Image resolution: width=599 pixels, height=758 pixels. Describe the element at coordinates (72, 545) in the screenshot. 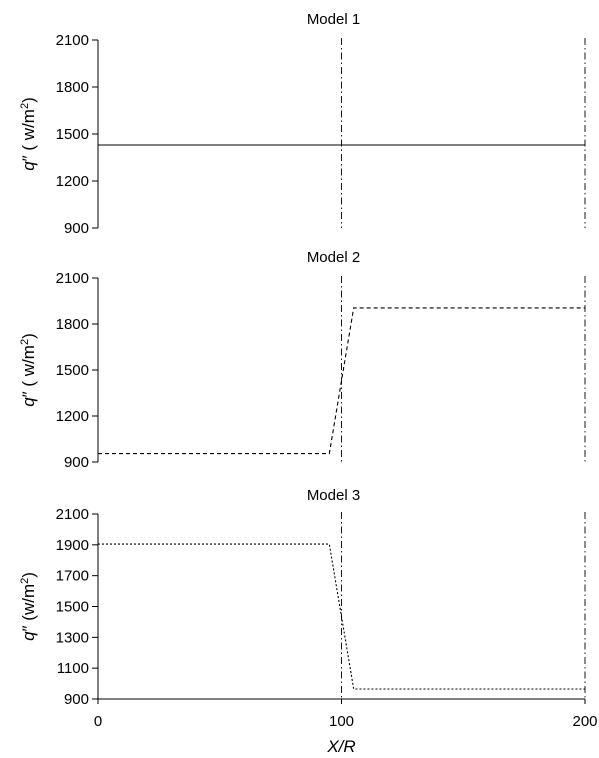

I see `y-tick-label: 1900` at that location.